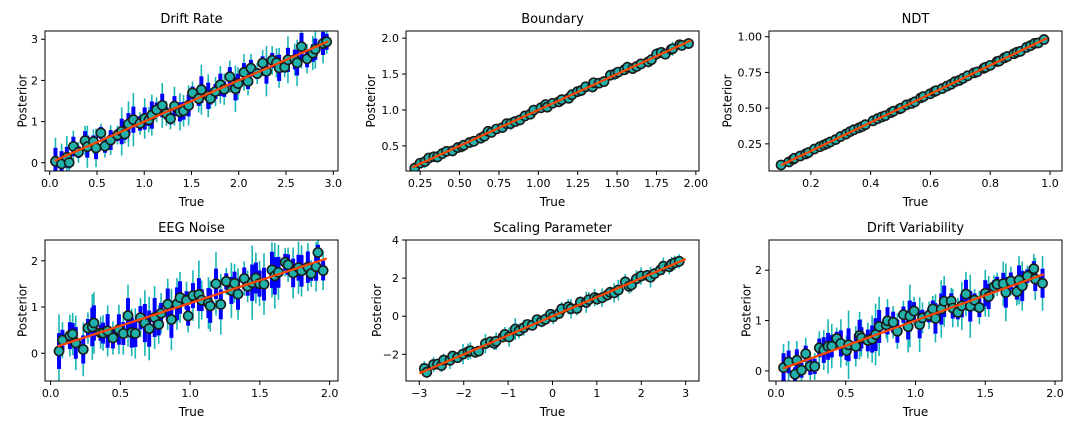 The image size is (1080, 432). Describe the element at coordinates (191, 19) in the screenshot. I see `subplot-title: Drift Rate` at that location.